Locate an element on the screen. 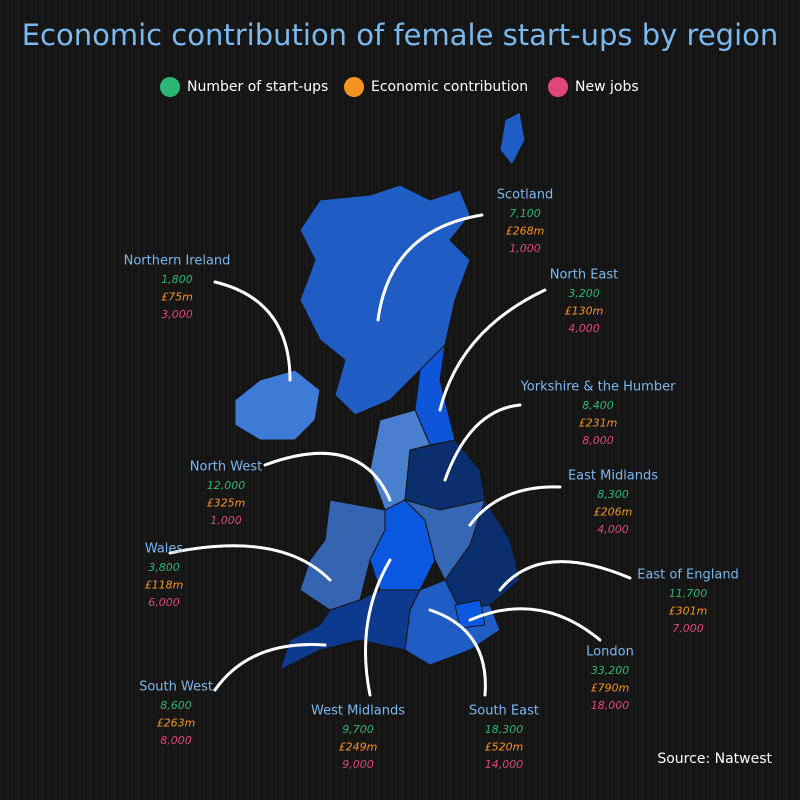 This screenshot has width=800, height=800. legend-label: Economic contribution is located at coordinates (449, 87).